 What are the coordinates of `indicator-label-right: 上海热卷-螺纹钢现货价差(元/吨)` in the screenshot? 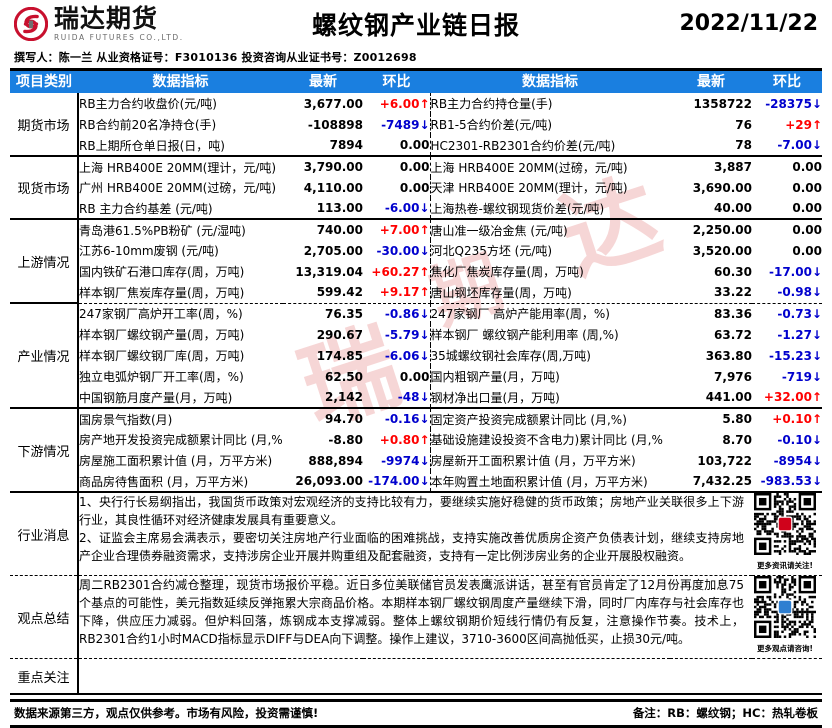 It's located at (549, 209).